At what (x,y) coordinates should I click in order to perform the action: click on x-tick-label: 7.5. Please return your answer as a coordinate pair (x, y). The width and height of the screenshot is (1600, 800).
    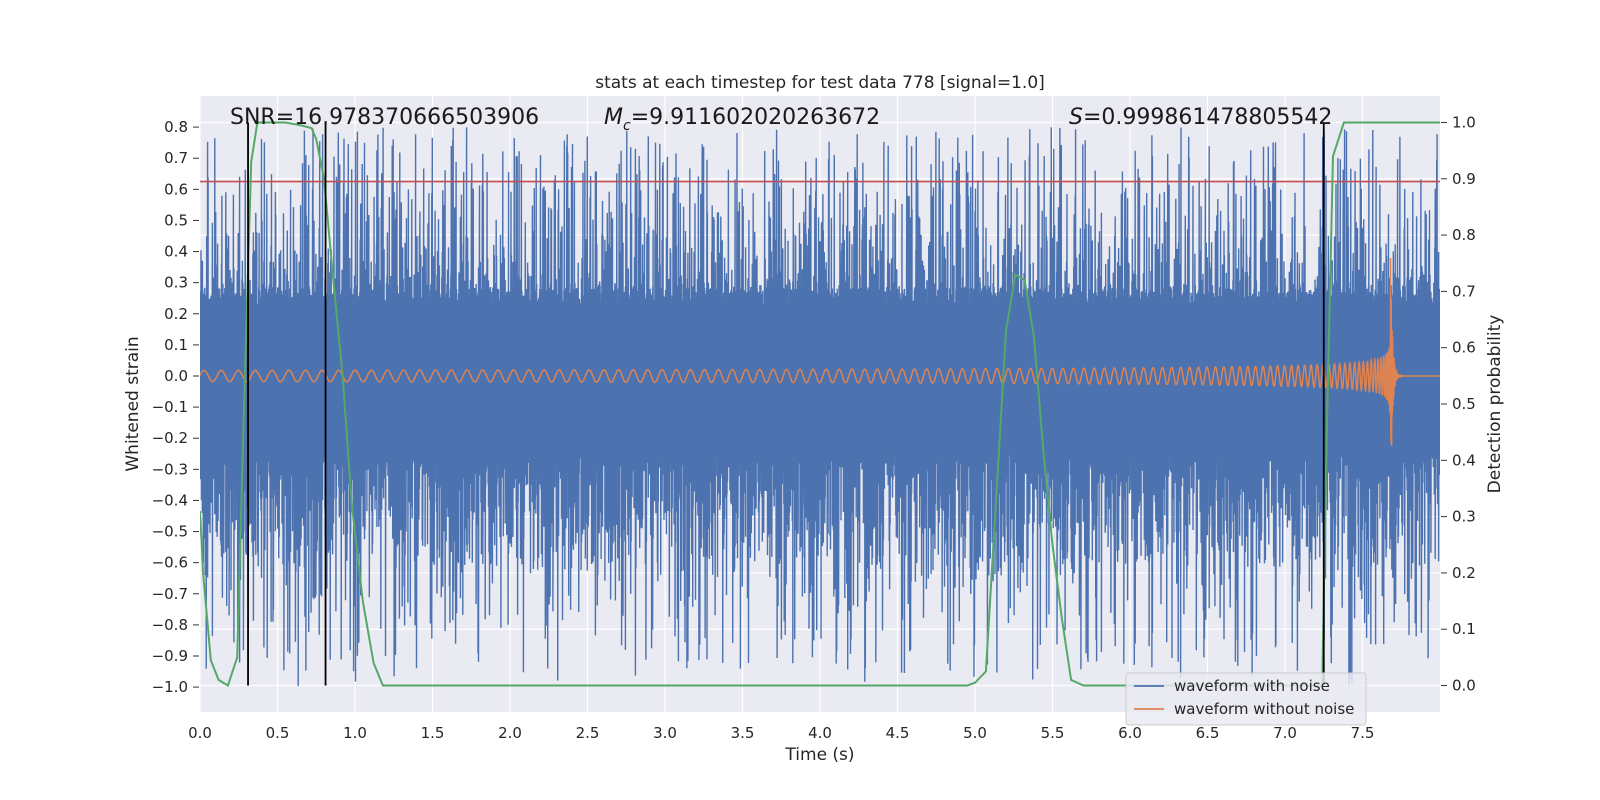
    Looking at the image, I should click on (1363, 733).